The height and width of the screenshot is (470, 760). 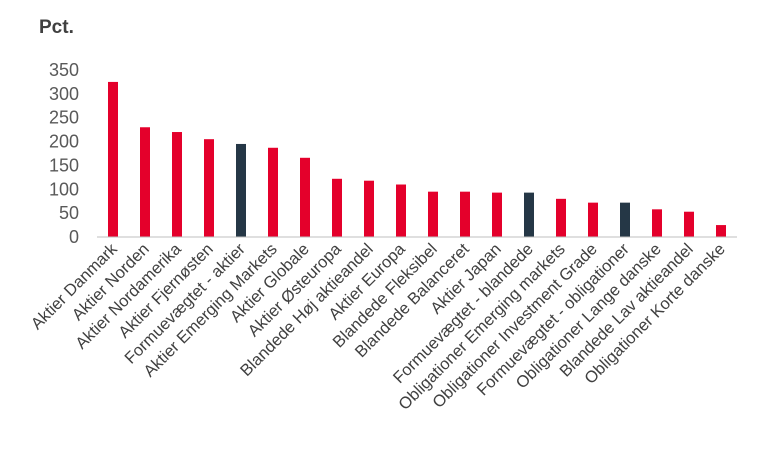 I want to click on y-tick-label: 100, so click(x=64, y=189).